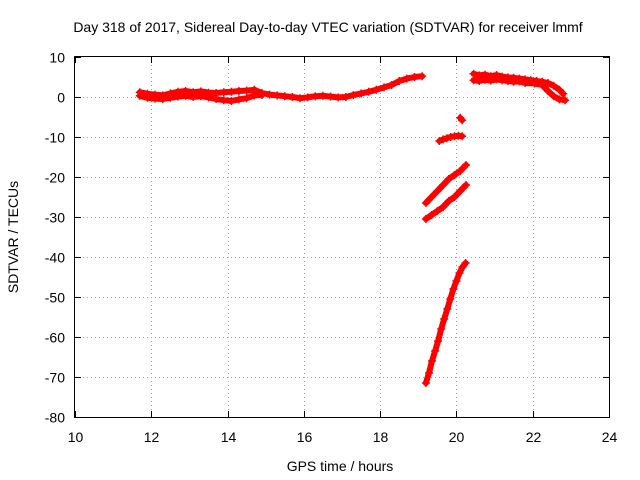 The height and width of the screenshot is (480, 640). What do you see at coordinates (57, 58) in the screenshot?
I see `y-tick-label: 10` at bounding box center [57, 58].